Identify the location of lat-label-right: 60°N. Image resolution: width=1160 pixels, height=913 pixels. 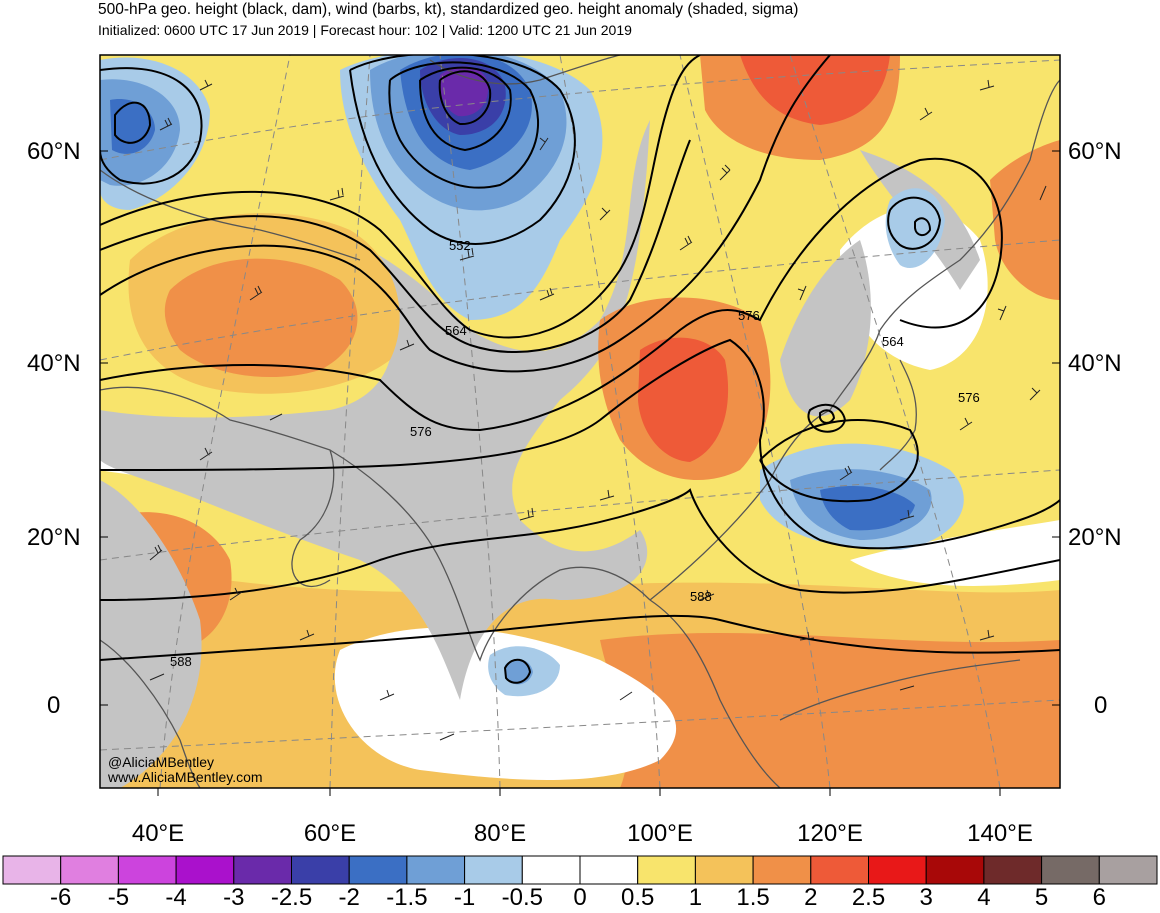
(1095, 151).